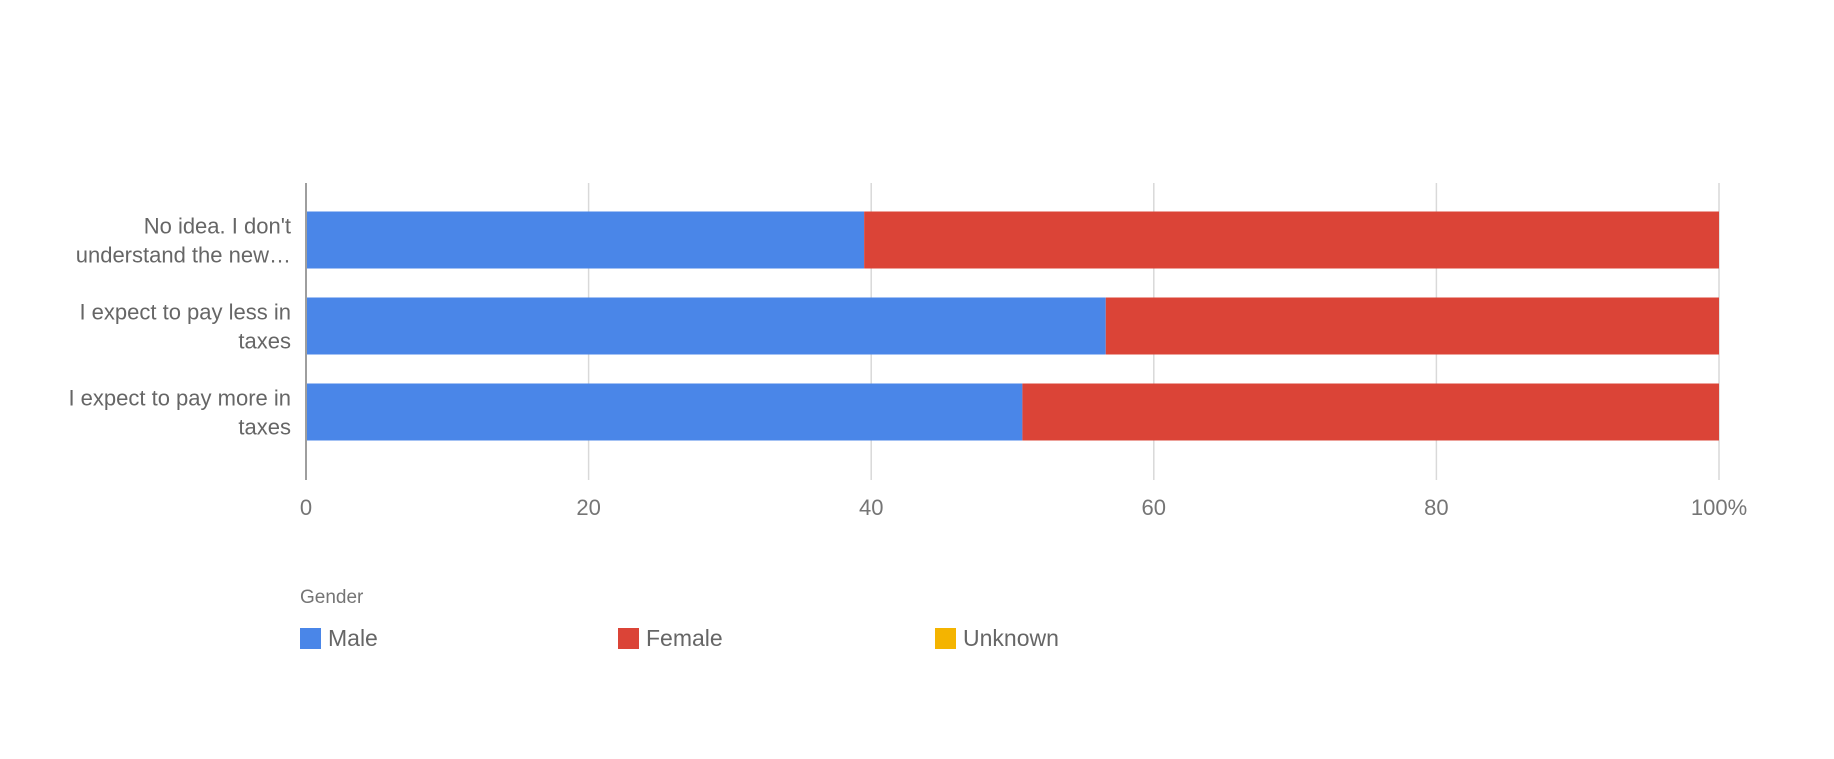 The image size is (1834, 759). I want to click on legend: Gender Male Female Unknown, so click(679, 619).